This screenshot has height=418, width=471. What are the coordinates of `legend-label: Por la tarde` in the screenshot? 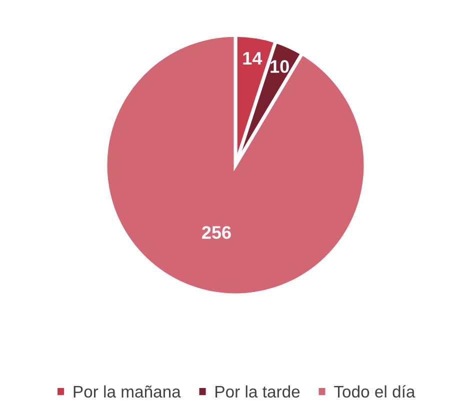 It's located at (258, 391).